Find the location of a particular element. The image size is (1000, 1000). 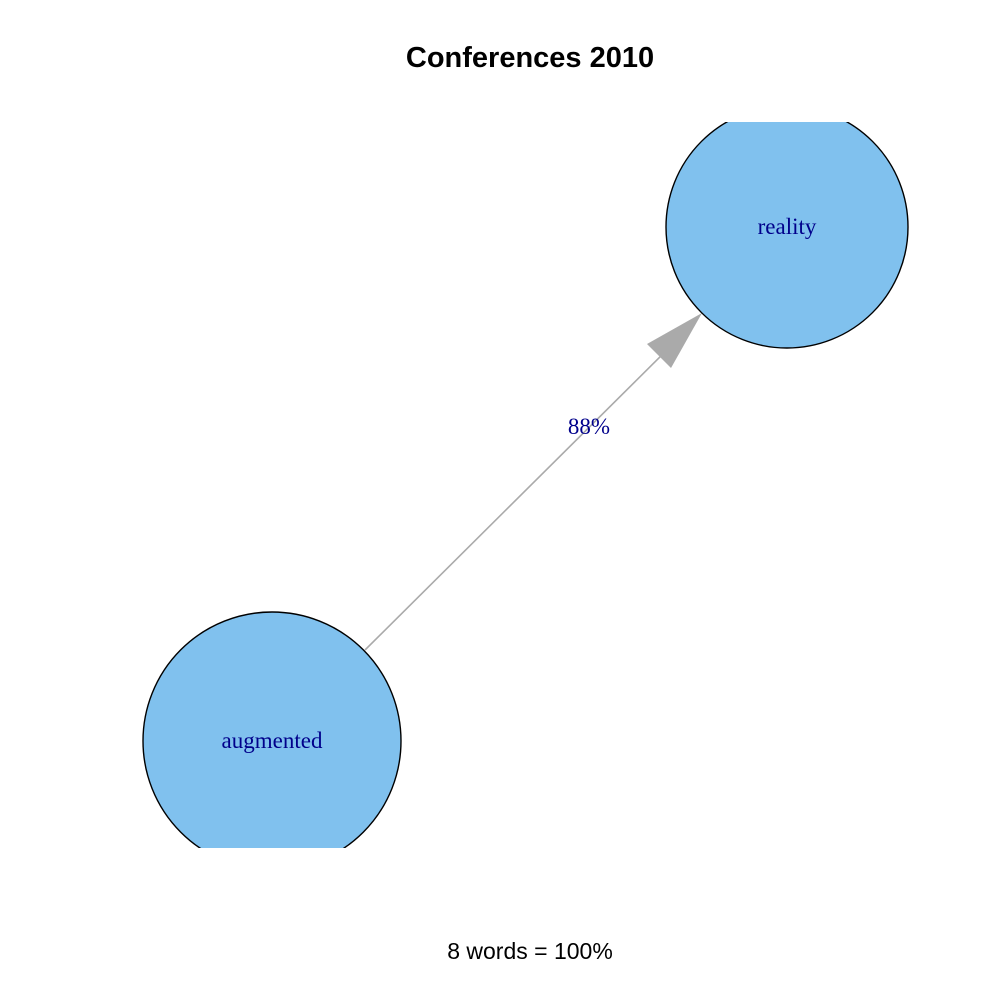

edge-arrowhead is located at coordinates (674, 340).